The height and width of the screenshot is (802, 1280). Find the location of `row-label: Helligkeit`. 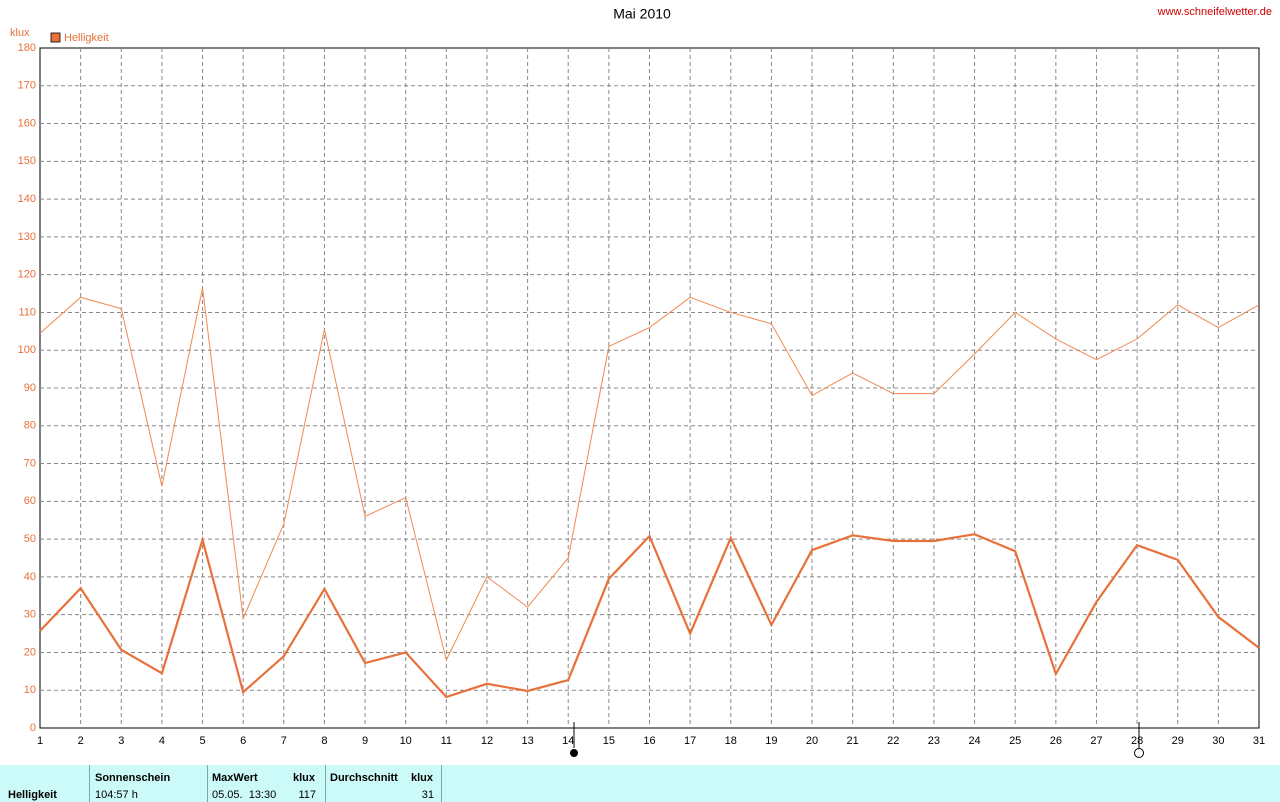

row-label: Helligkeit is located at coordinates (32, 795).